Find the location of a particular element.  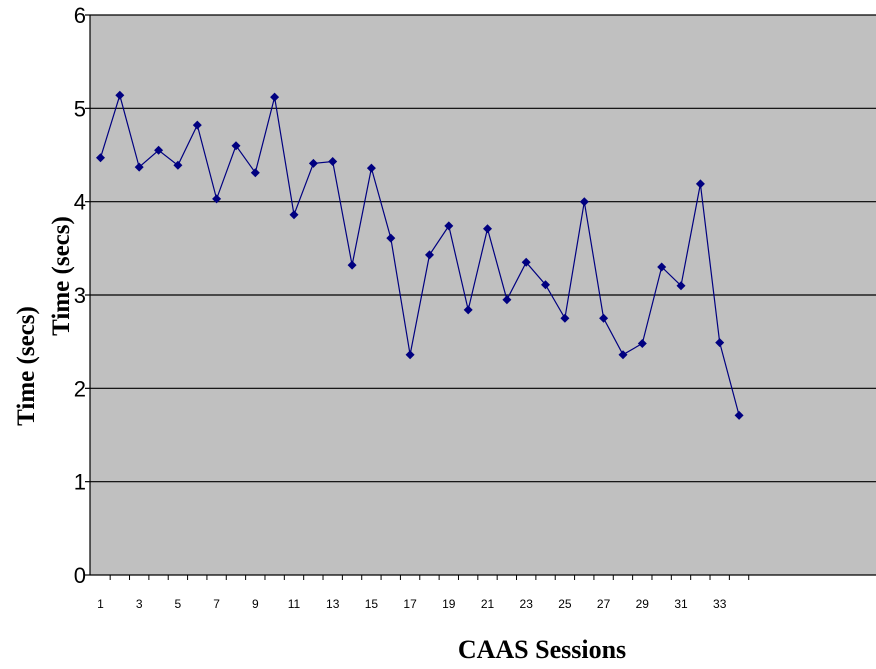

x-tick-label: 19 is located at coordinates (449, 604).